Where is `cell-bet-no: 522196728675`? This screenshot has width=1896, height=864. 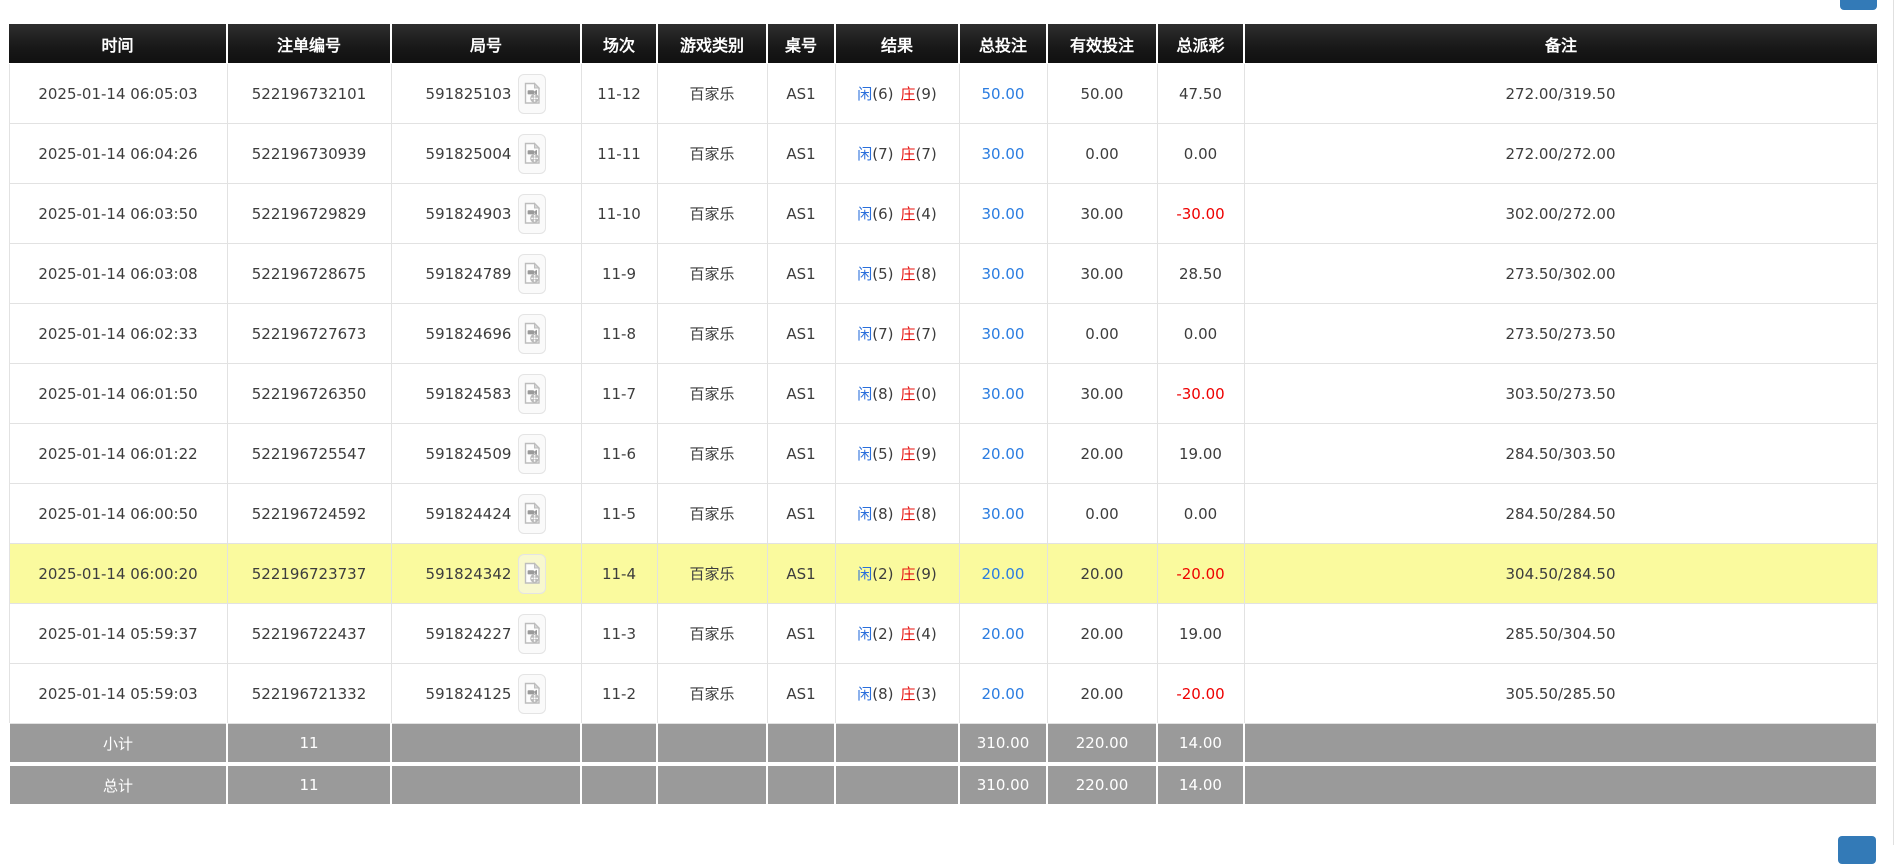
cell-bet-no: 522196728675 is located at coordinates (309, 273).